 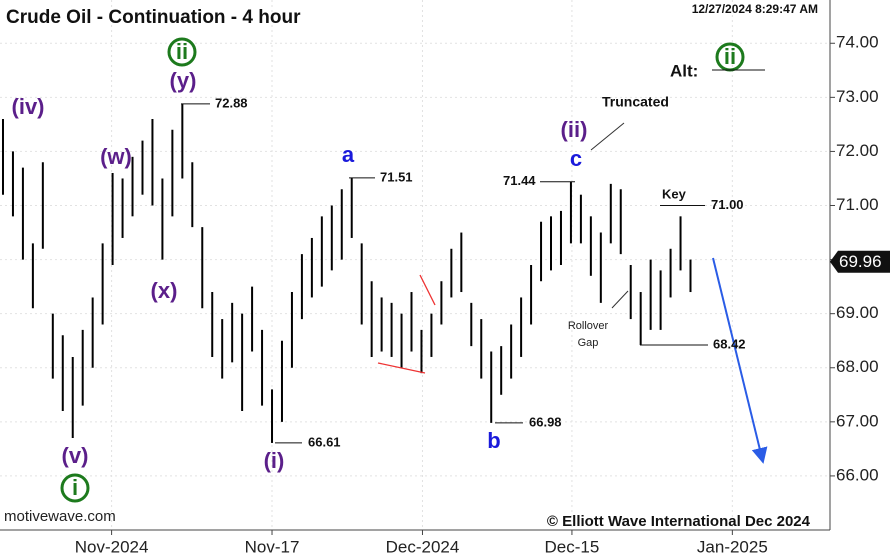 What do you see at coordinates (274, 460) in the screenshot?
I see `wave-label: (i)` at bounding box center [274, 460].